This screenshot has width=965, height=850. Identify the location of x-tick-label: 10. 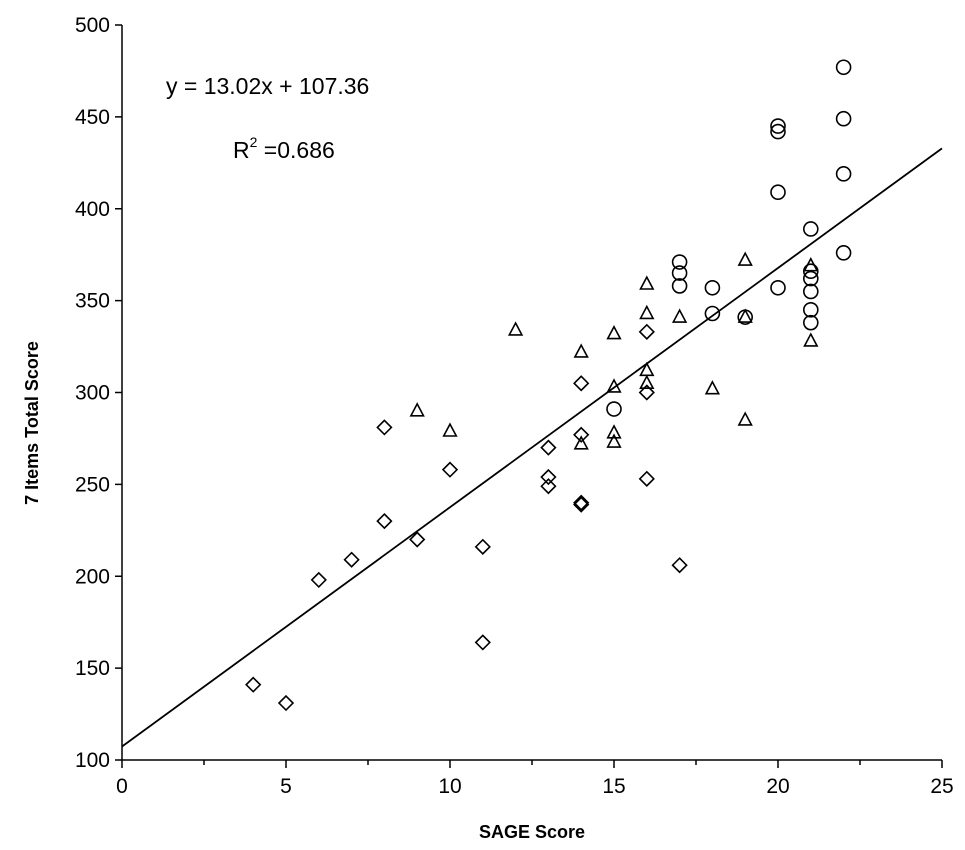
(449, 786).